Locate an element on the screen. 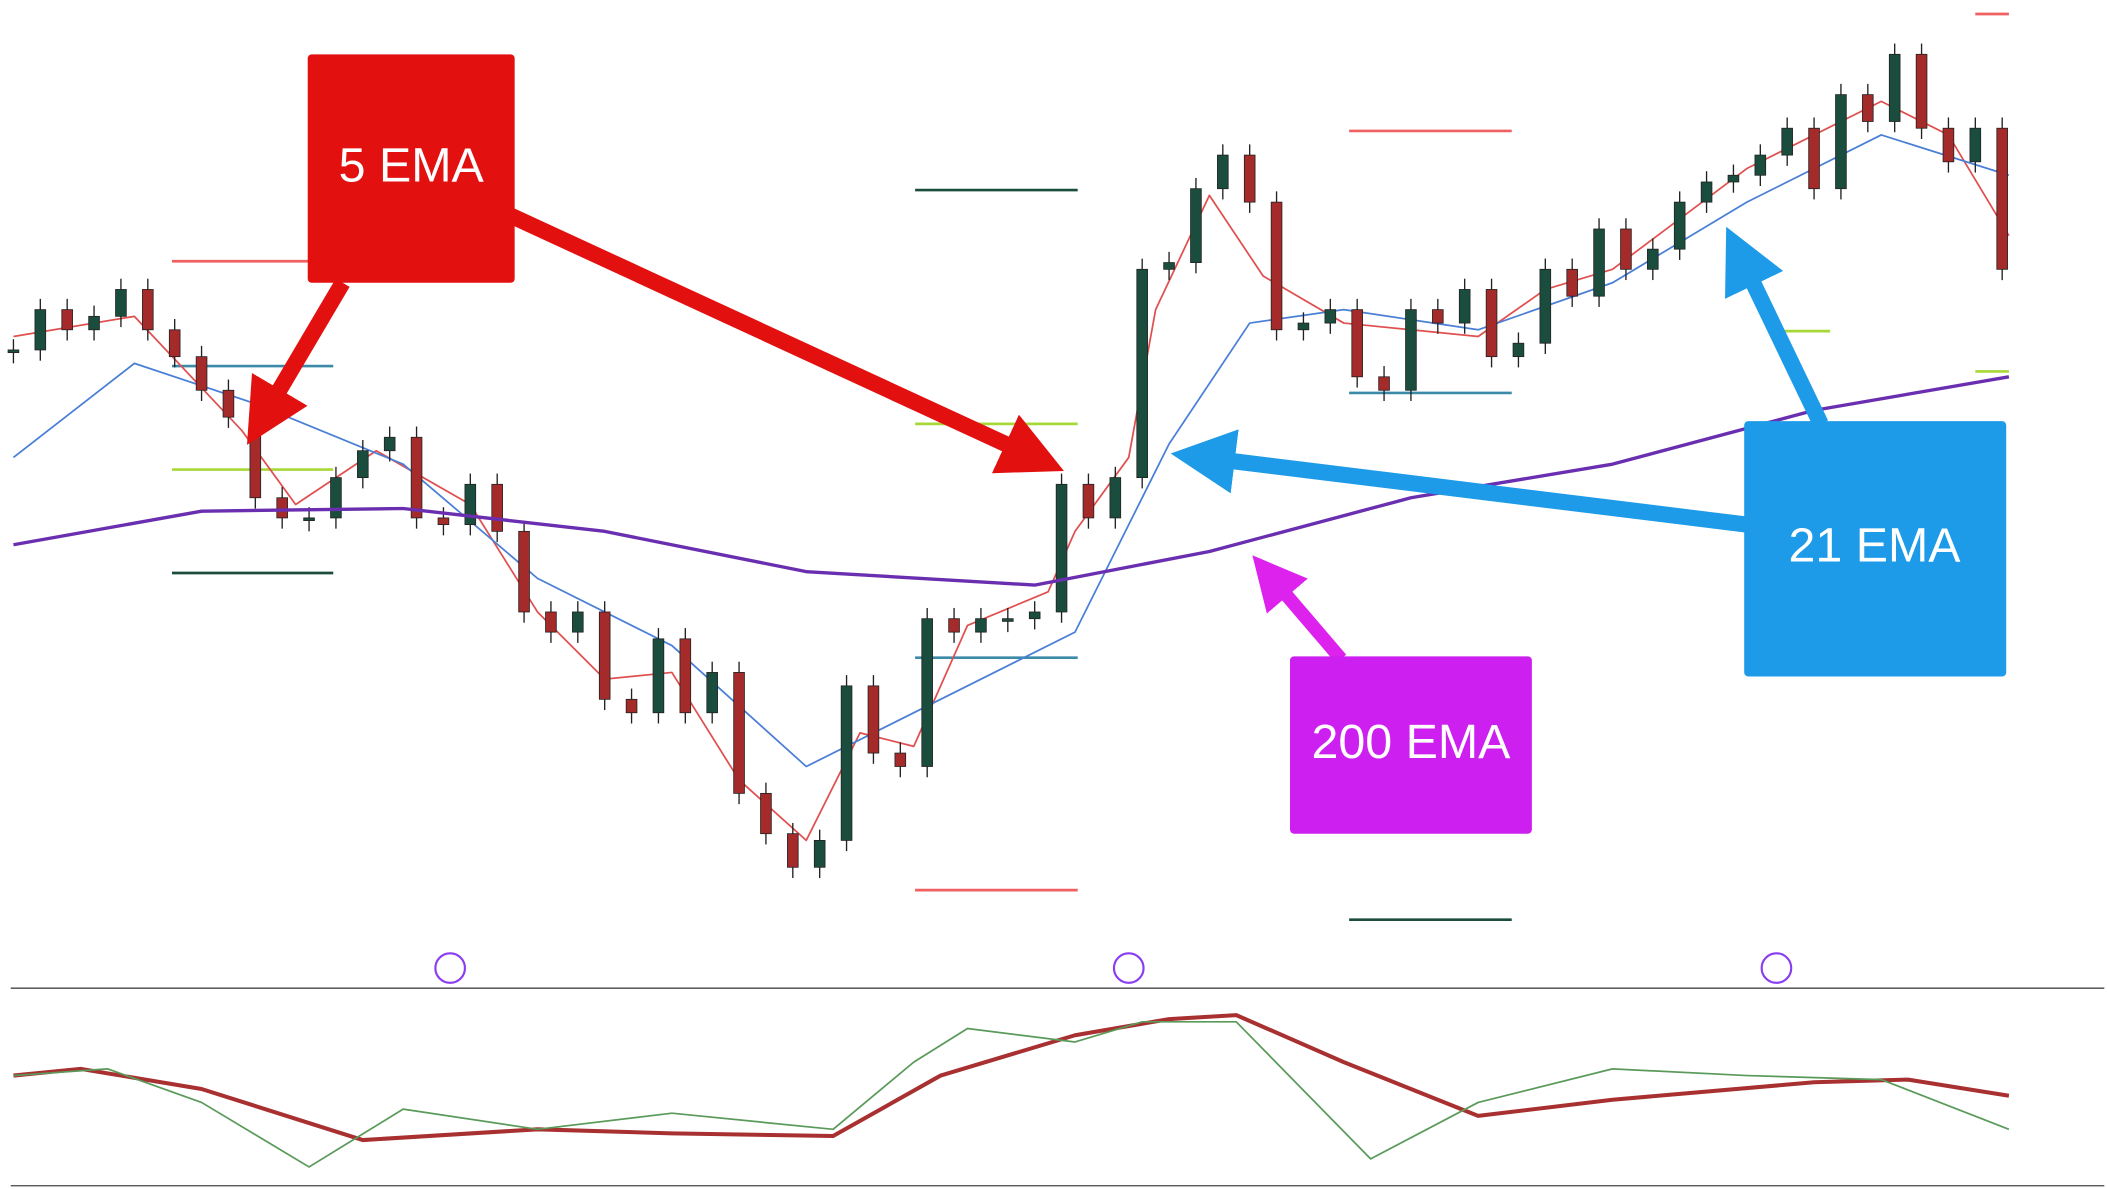 The width and height of the screenshot is (2107, 1189). label: 21 EMA is located at coordinates (1875, 546).